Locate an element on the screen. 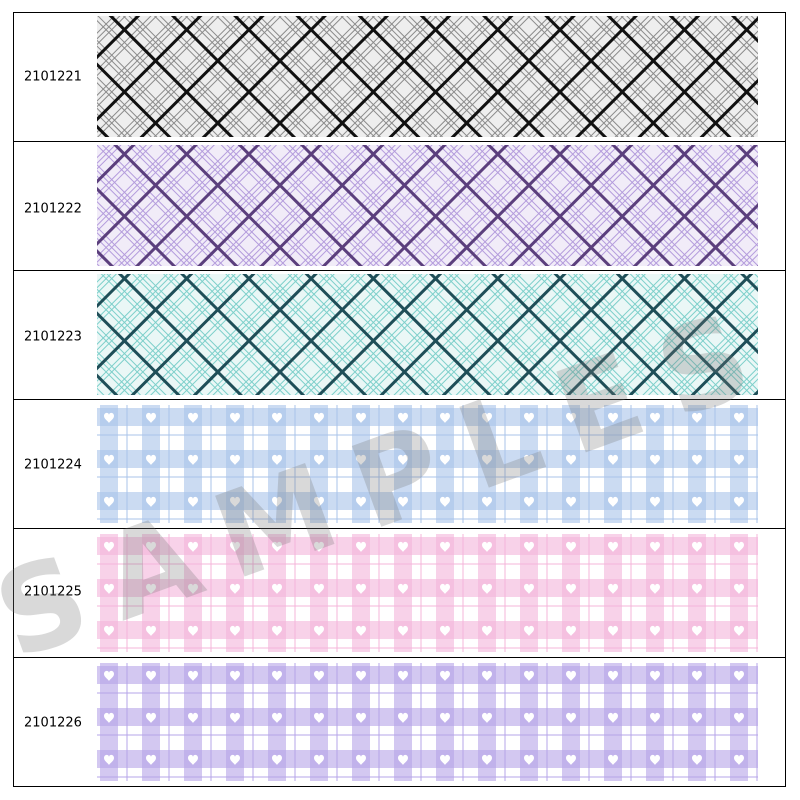  product-code: 2101226 is located at coordinates (53, 723).